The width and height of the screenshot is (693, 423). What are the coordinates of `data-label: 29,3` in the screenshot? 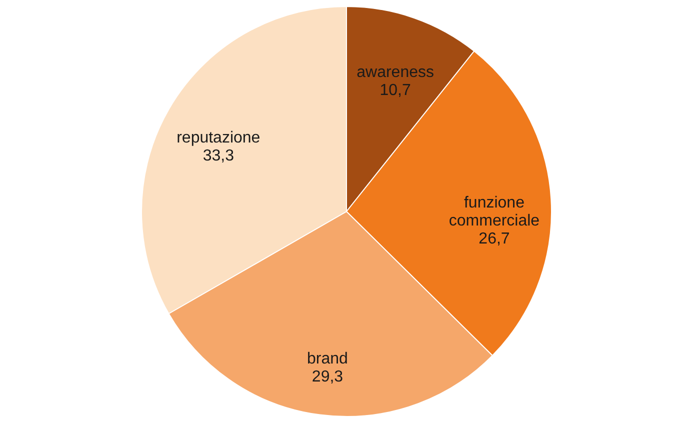 It's located at (328, 377).